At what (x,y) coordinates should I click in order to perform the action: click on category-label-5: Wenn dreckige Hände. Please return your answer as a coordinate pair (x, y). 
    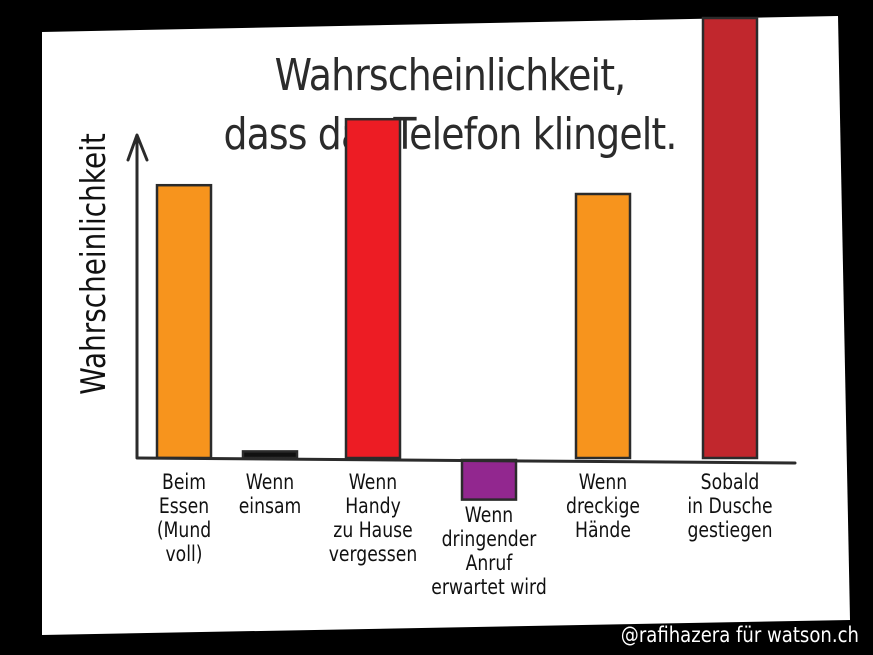
    Looking at the image, I should click on (603, 506).